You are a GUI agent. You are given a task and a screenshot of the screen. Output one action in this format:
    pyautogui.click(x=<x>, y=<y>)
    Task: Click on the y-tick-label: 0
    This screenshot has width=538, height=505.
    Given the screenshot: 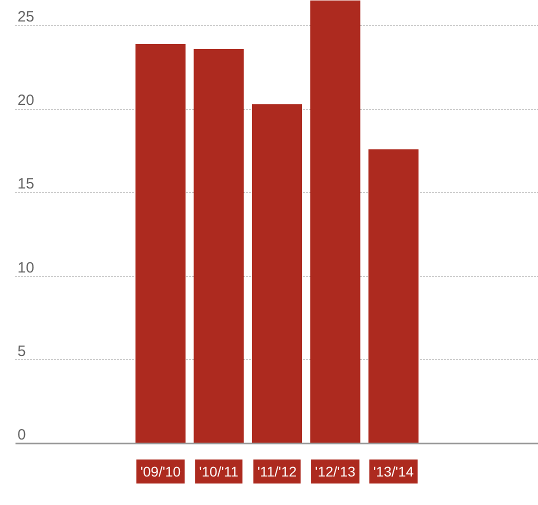 What is the action you would take?
    pyautogui.click(x=22, y=435)
    